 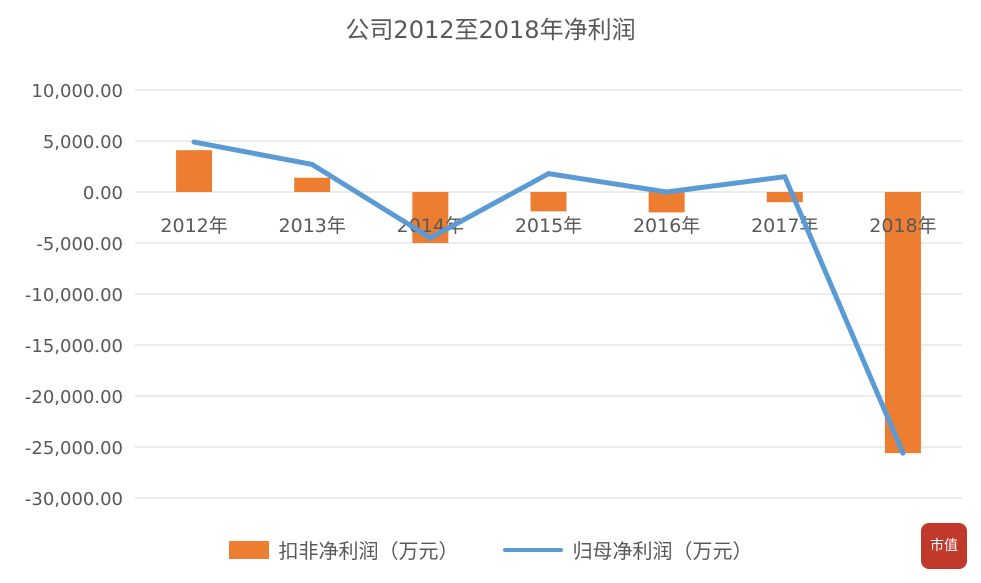 What do you see at coordinates (77, 91) in the screenshot?
I see `y-tick-label: 10,000.00` at bounding box center [77, 91].